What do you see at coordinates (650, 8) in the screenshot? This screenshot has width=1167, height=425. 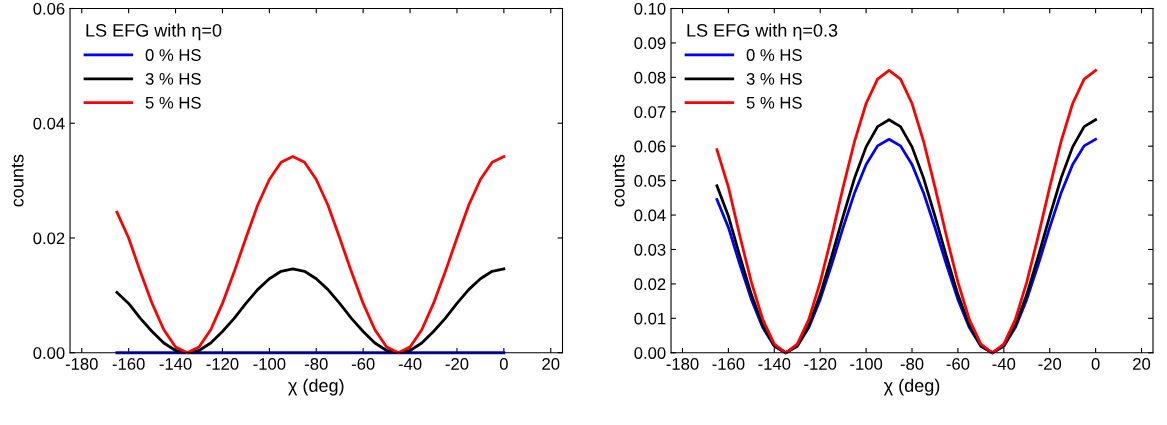 I see `y-tick-label: 0.10` at bounding box center [650, 8].